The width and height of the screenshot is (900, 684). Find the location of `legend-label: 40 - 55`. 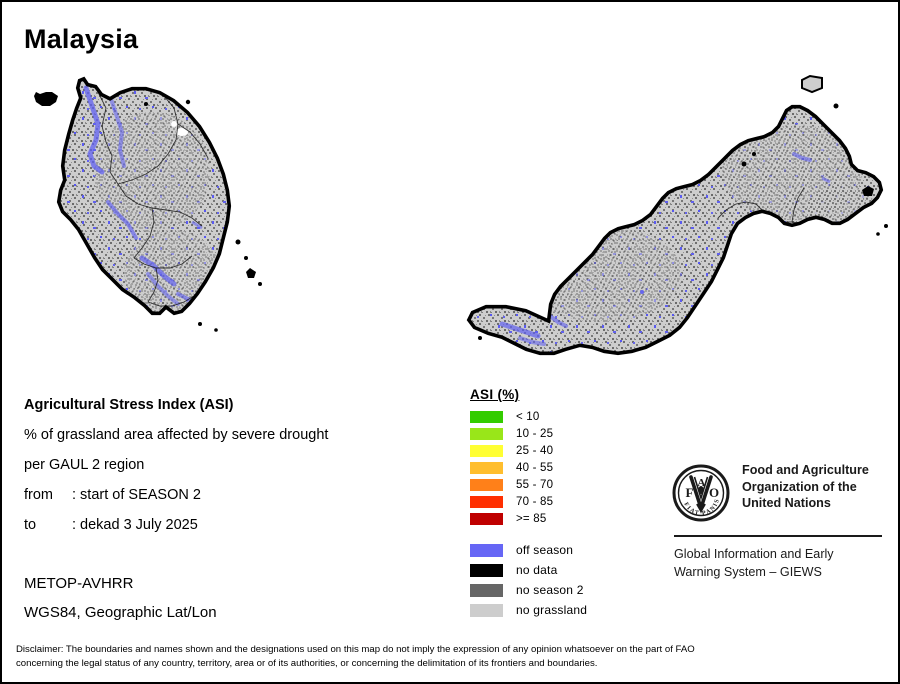

legend-label: 40 - 55 is located at coordinates (535, 467).